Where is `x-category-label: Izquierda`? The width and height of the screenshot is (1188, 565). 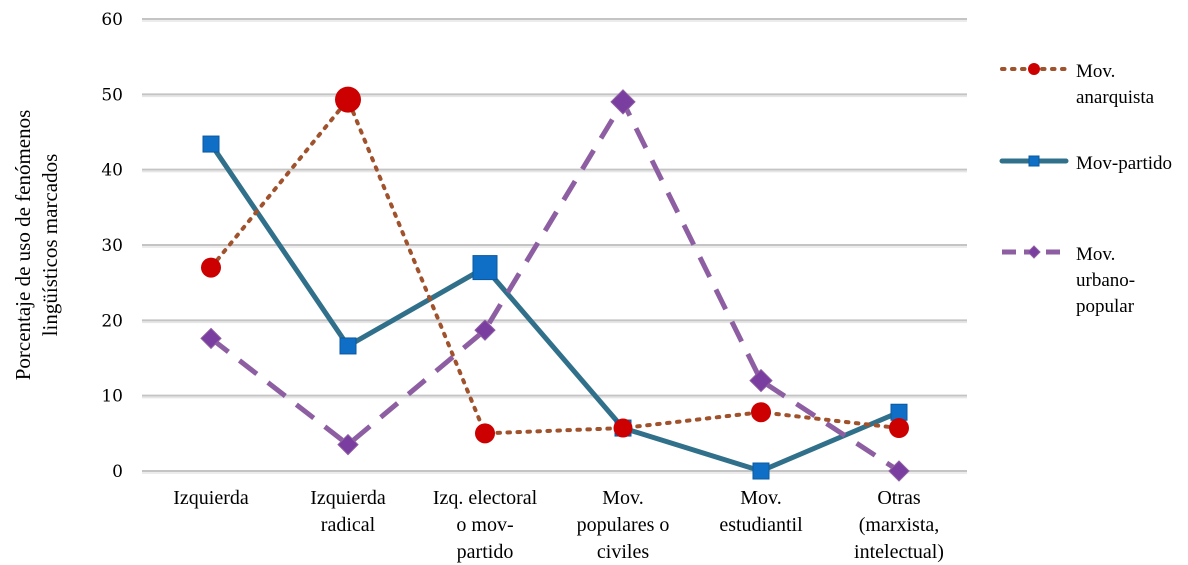 x-category-label: Izquierda is located at coordinates (211, 498).